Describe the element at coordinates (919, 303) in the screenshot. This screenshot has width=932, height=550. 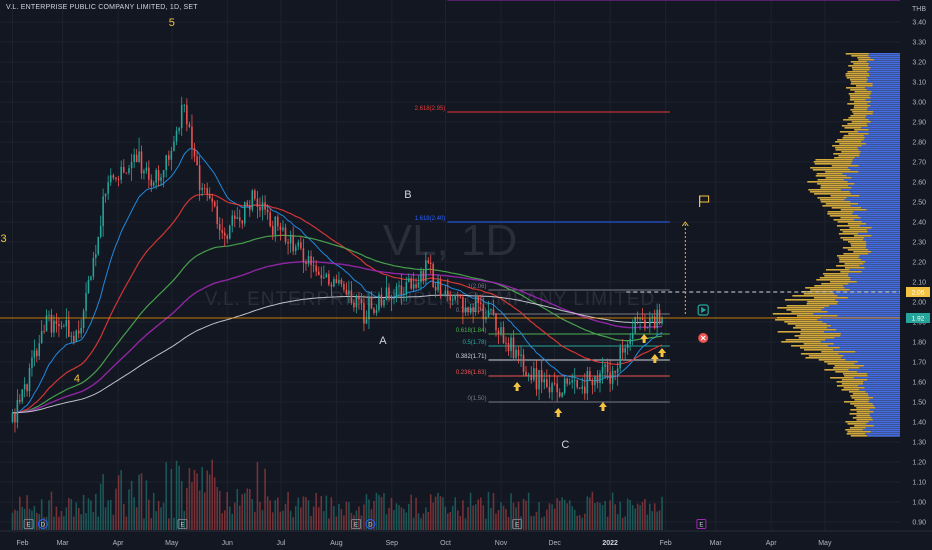
I see `price-tick-label: 2.00` at that location.